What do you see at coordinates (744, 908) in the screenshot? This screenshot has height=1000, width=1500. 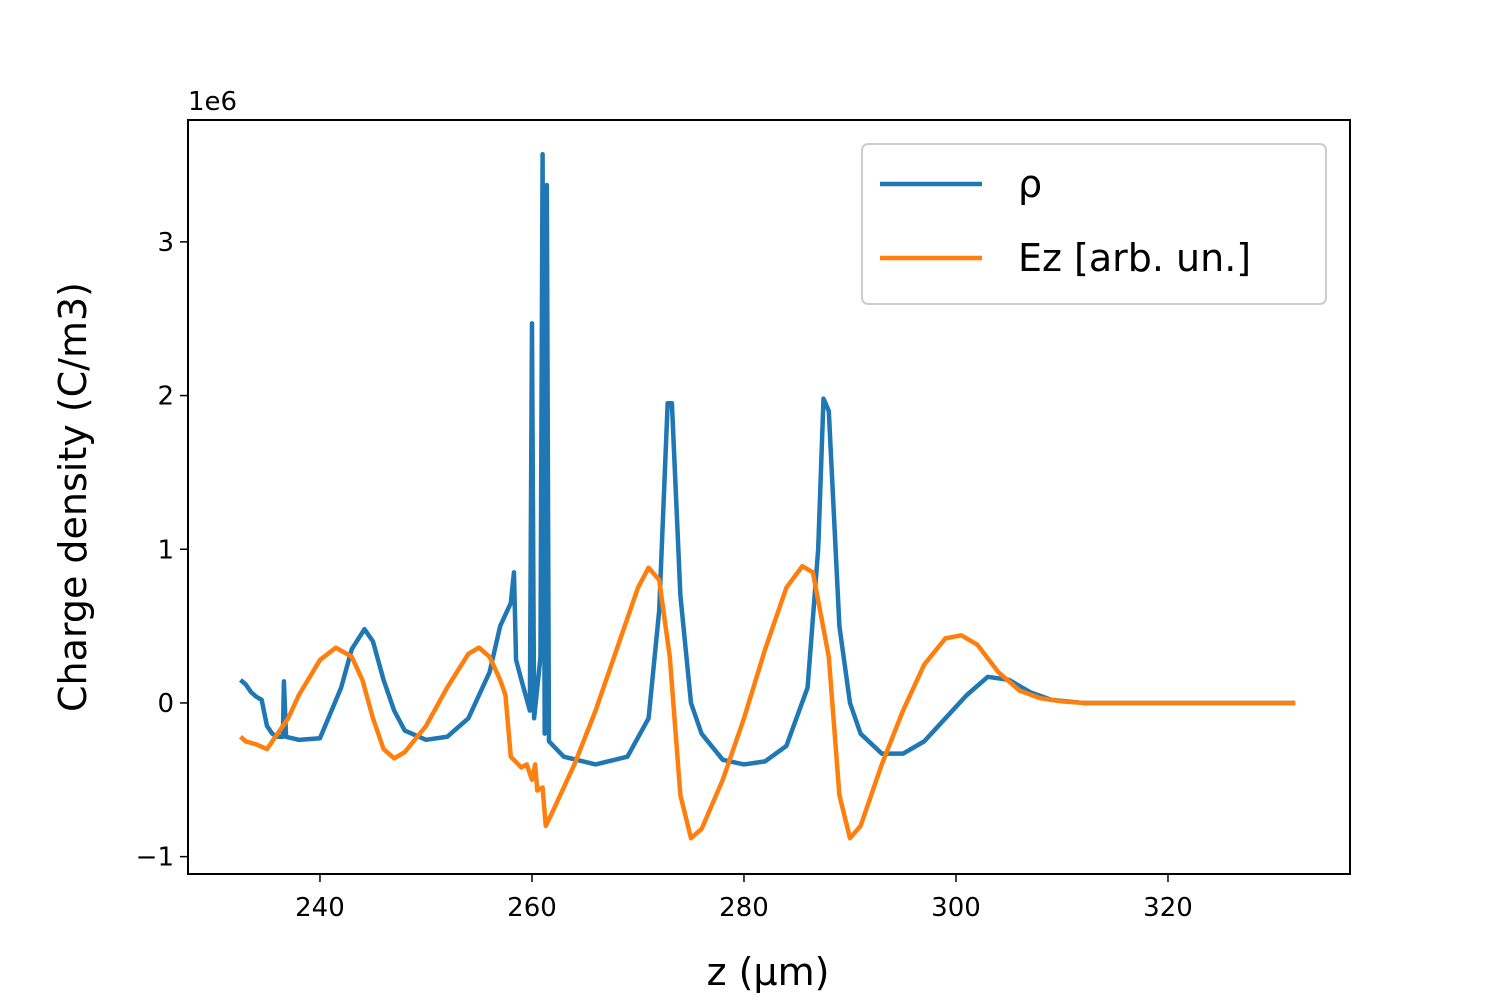 I see `x-tick-label: 280` at bounding box center [744, 908].